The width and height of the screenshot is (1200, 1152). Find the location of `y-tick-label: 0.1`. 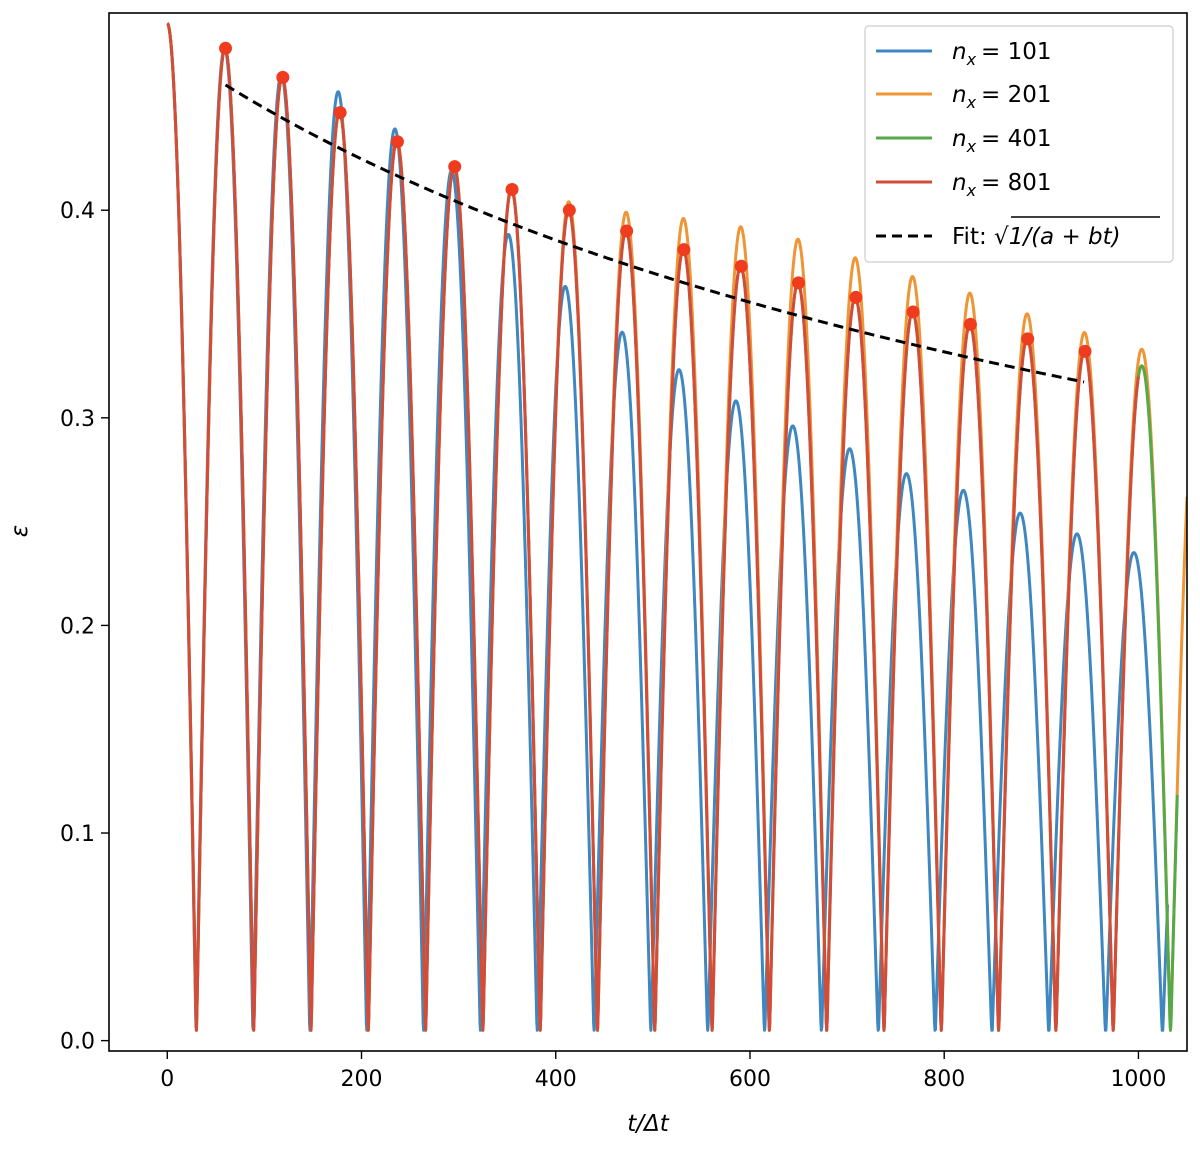

y-tick-label: 0.1 is located at coordinates (77, 834).